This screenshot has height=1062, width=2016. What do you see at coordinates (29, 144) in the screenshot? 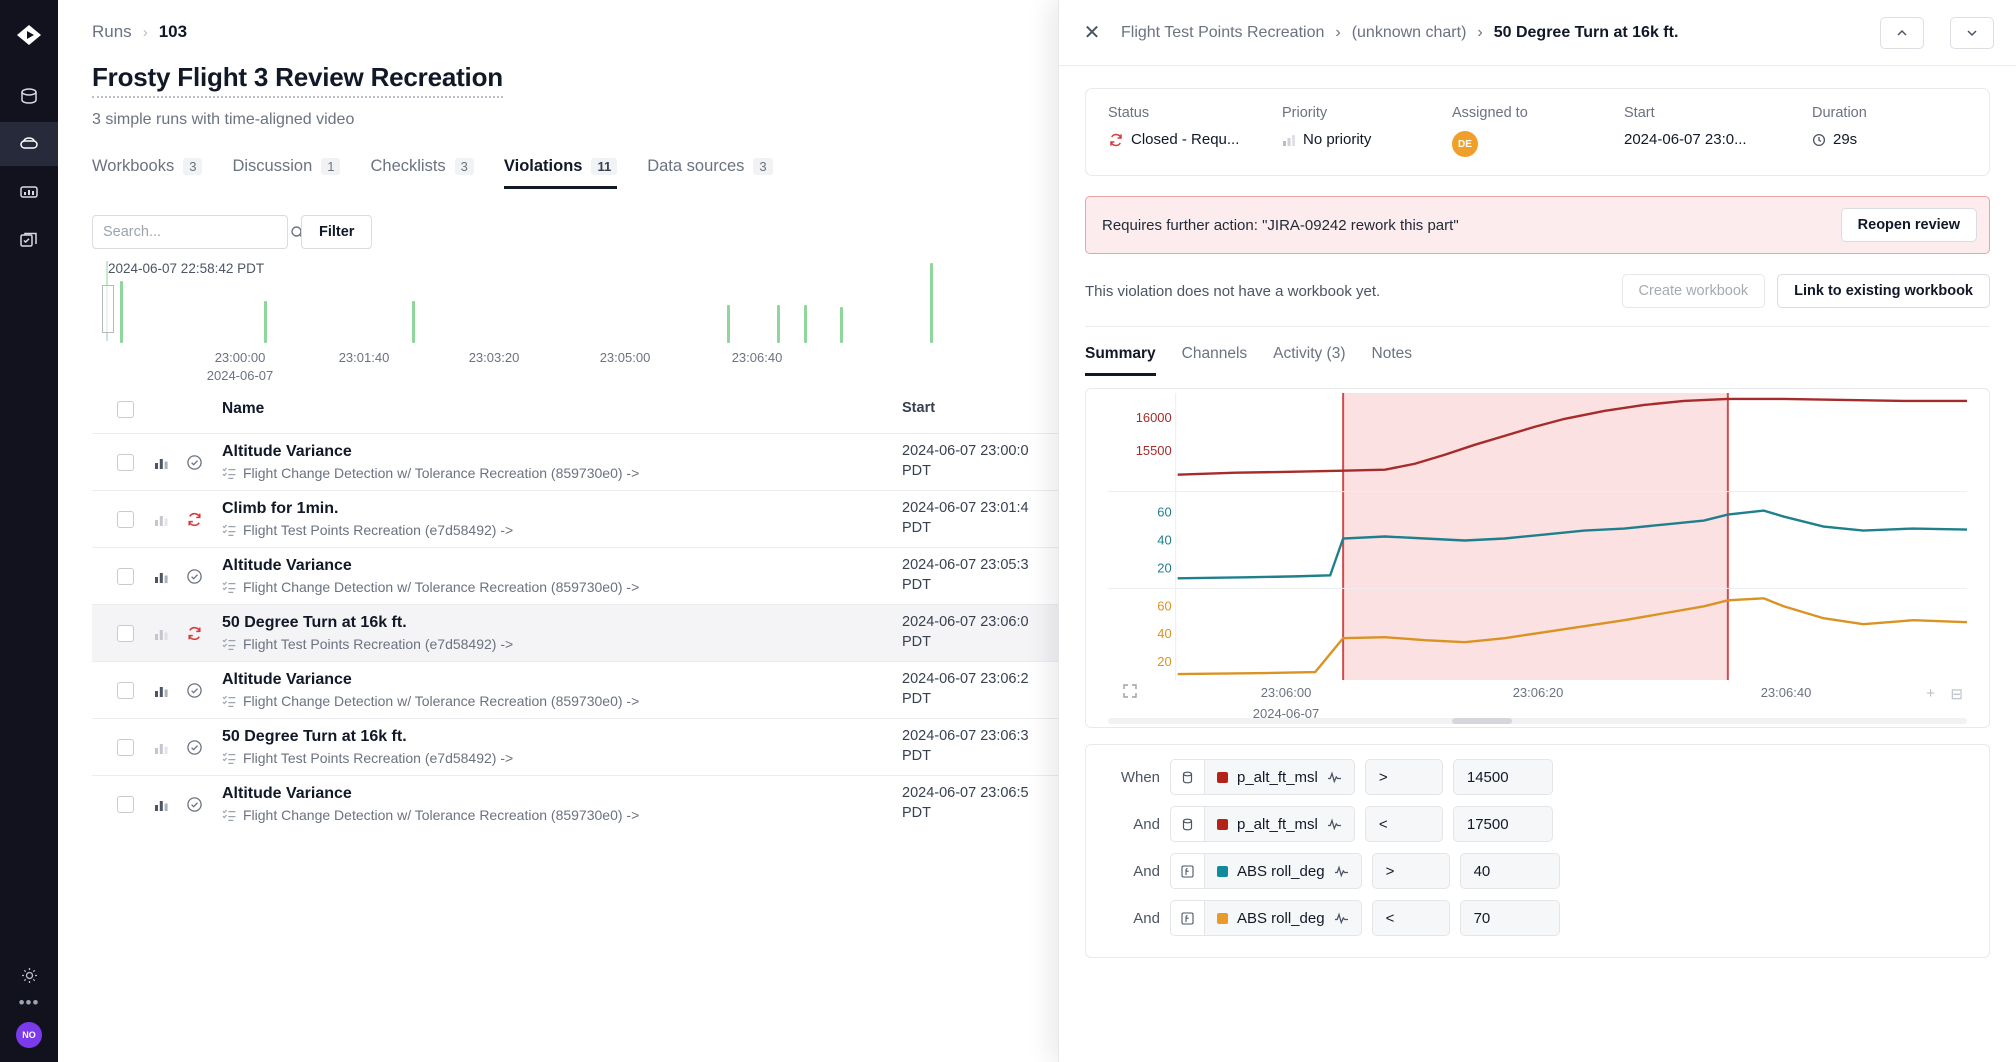
I see `rail-item-runs` at bounding box center [29, 144].